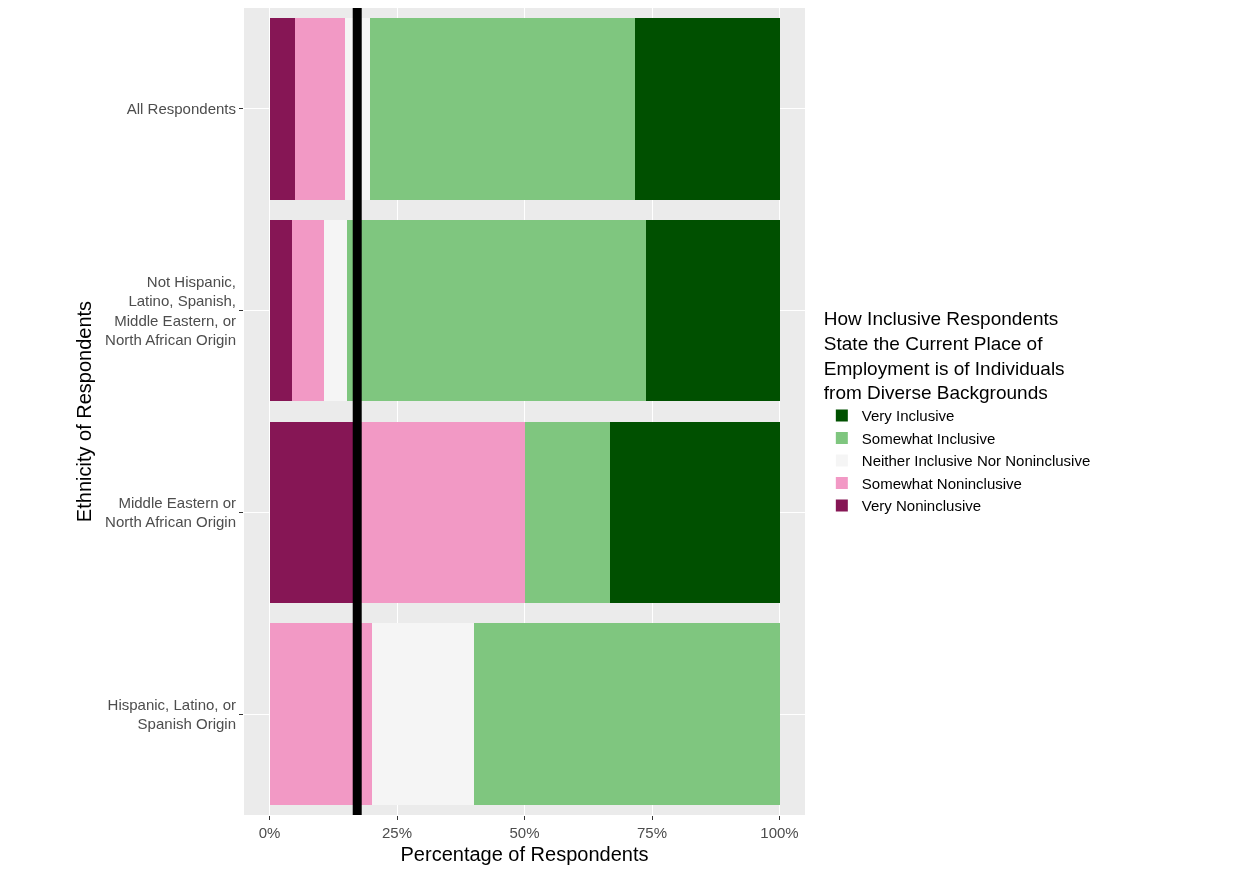  Describe the element at coordinates (524, 832) in the screenshot. I see `x-tick-label: 50%` at that location.